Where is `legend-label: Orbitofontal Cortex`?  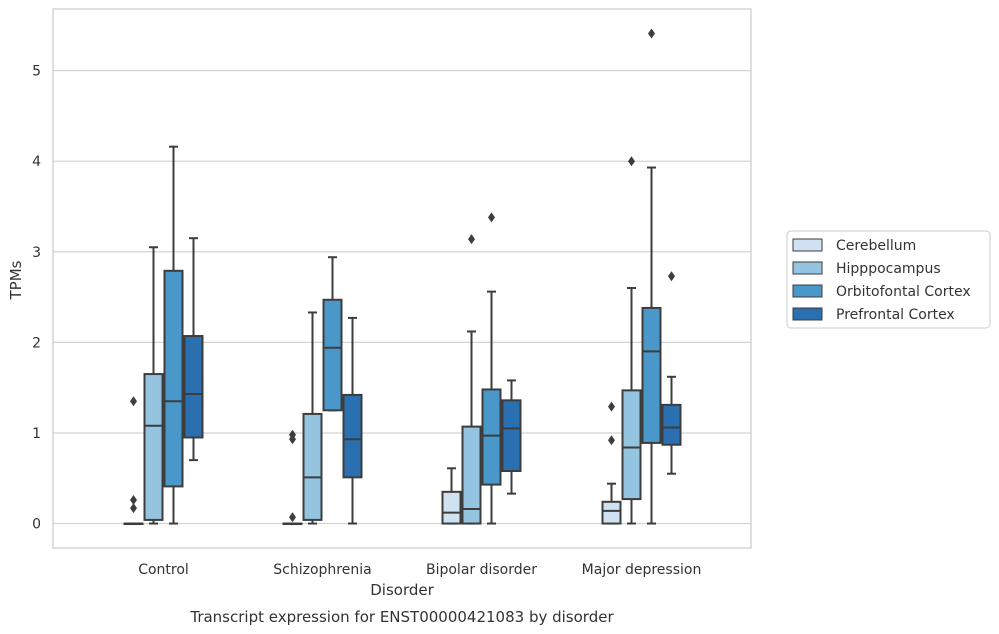
legend-label: Orbitofontal Cortex is located at coordinates (903, 292).